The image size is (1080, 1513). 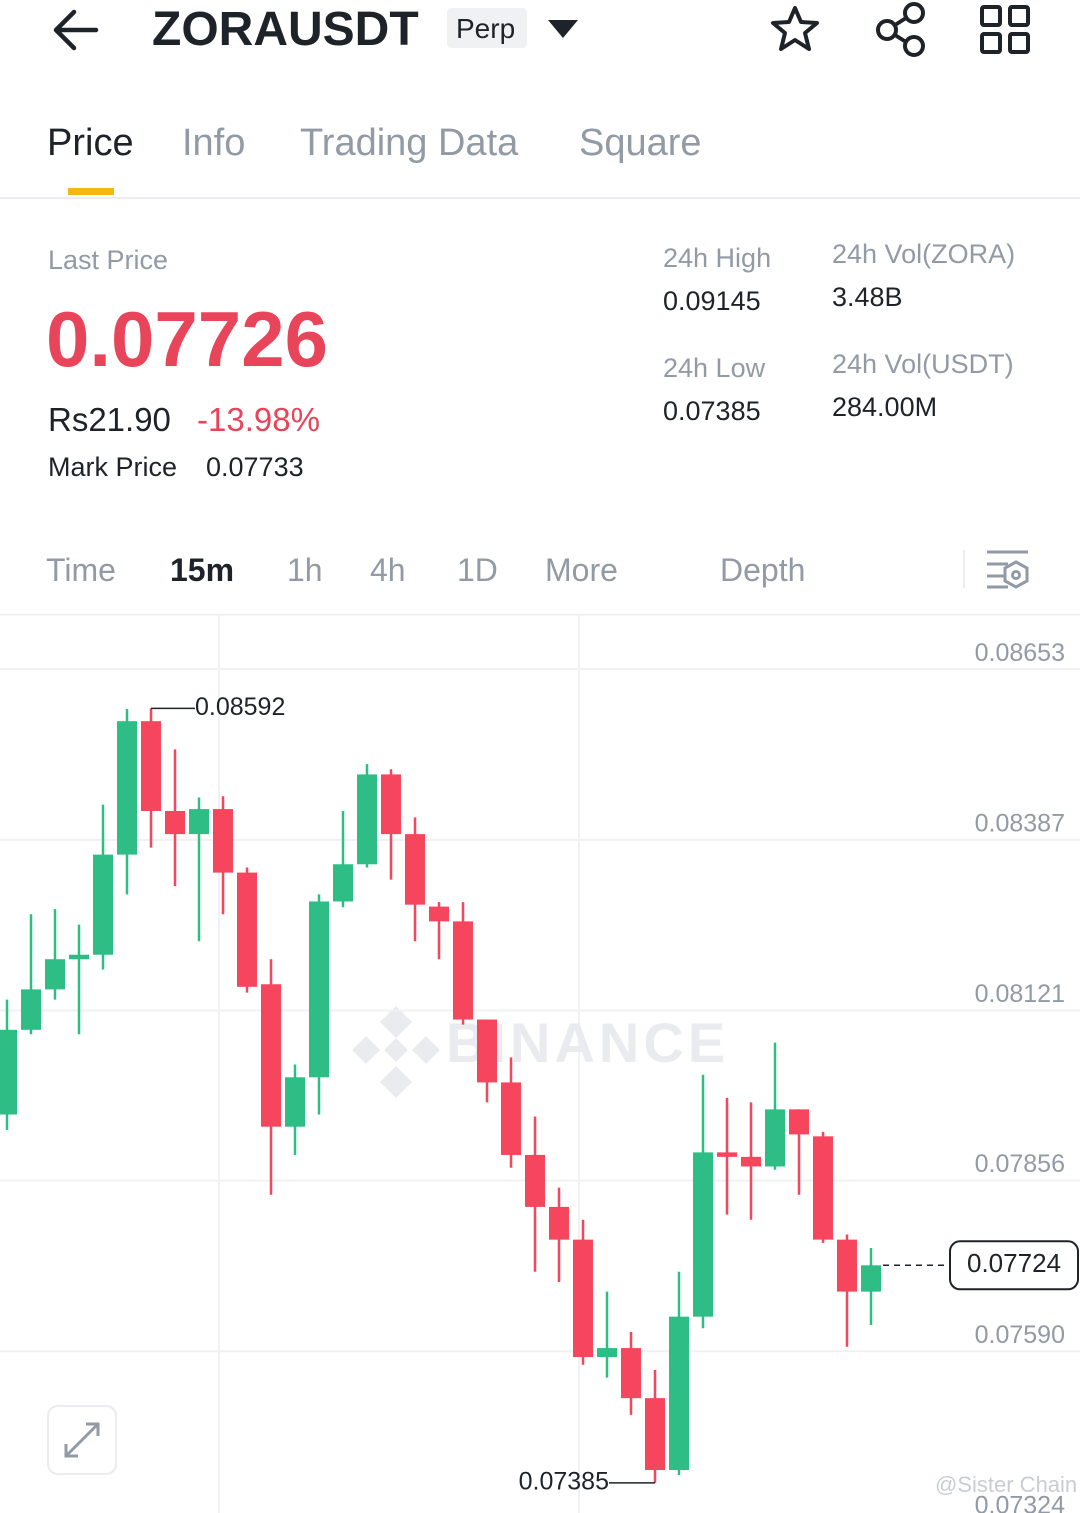 I want to click on high-marker-label: 0.08592, so click(x=240, y=707).